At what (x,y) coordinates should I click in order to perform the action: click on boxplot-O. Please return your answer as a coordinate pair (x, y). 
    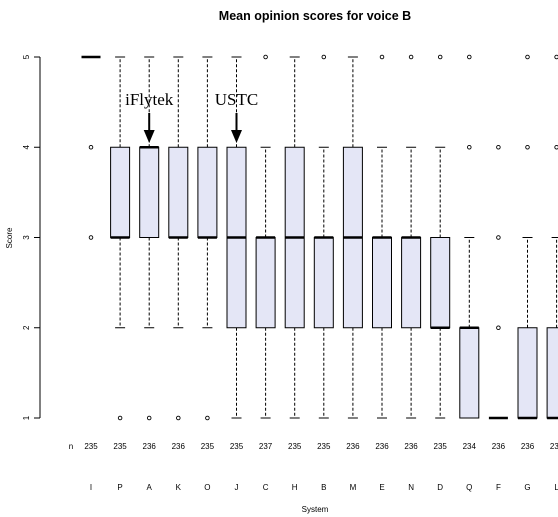
    Looking at the image, I should click on (207, 238).